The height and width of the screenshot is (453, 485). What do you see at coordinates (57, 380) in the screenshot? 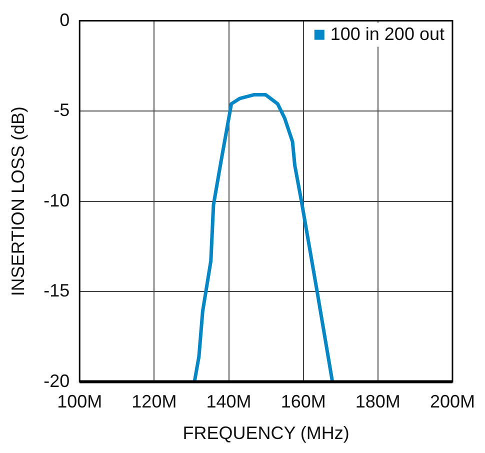
I see `y-tick-label: -20` at bounding box center [57, 380].